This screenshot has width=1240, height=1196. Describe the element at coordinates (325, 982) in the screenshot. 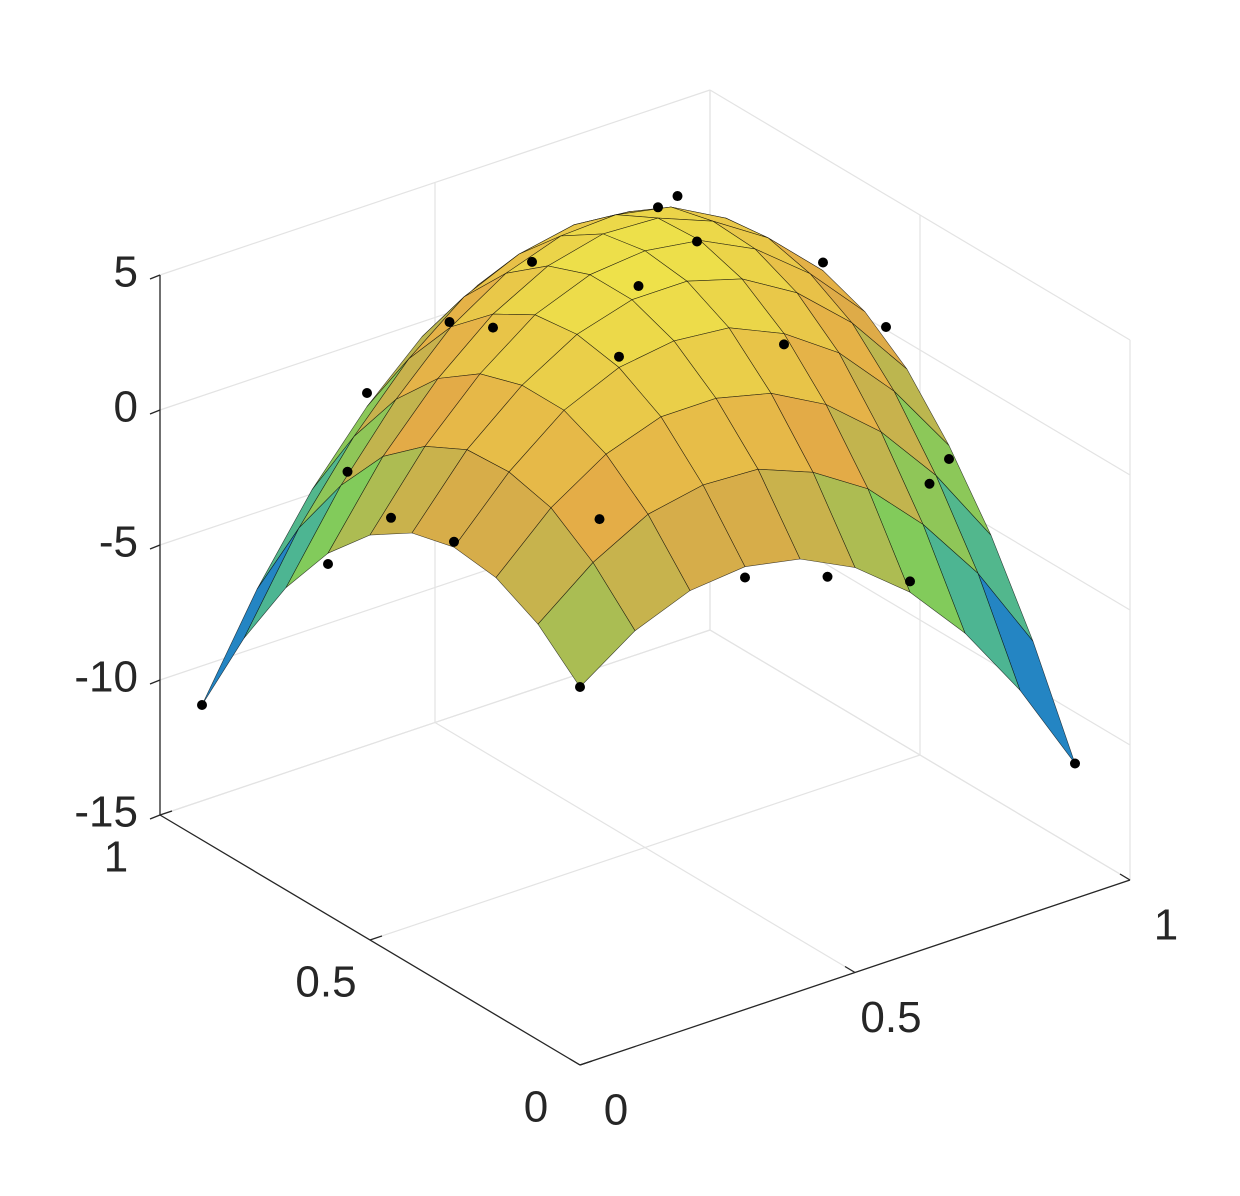

I see `y-tick-label: 0.5` at that location.